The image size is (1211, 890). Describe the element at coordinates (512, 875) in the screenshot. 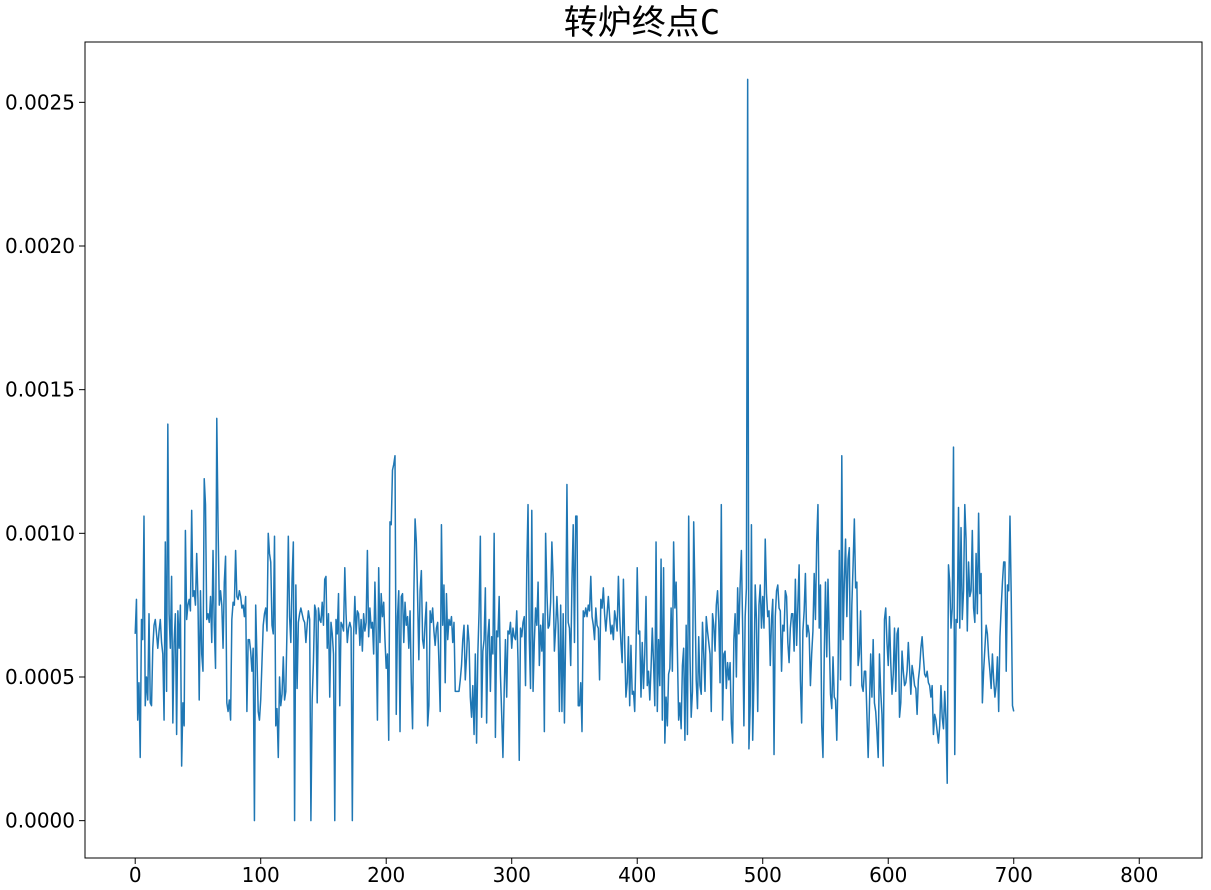

I see `x-tick-label: 300` at that location.